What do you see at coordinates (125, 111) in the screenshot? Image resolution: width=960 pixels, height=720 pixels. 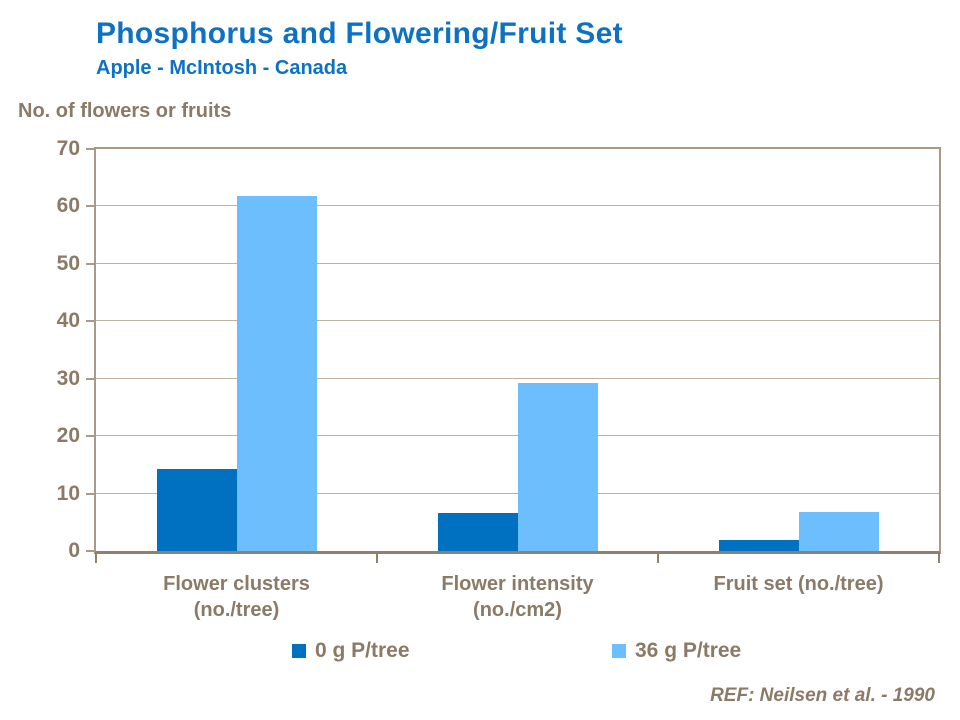 I see `y-axis-title: No. of flowers or fruits` at bounding box center [125, 111].